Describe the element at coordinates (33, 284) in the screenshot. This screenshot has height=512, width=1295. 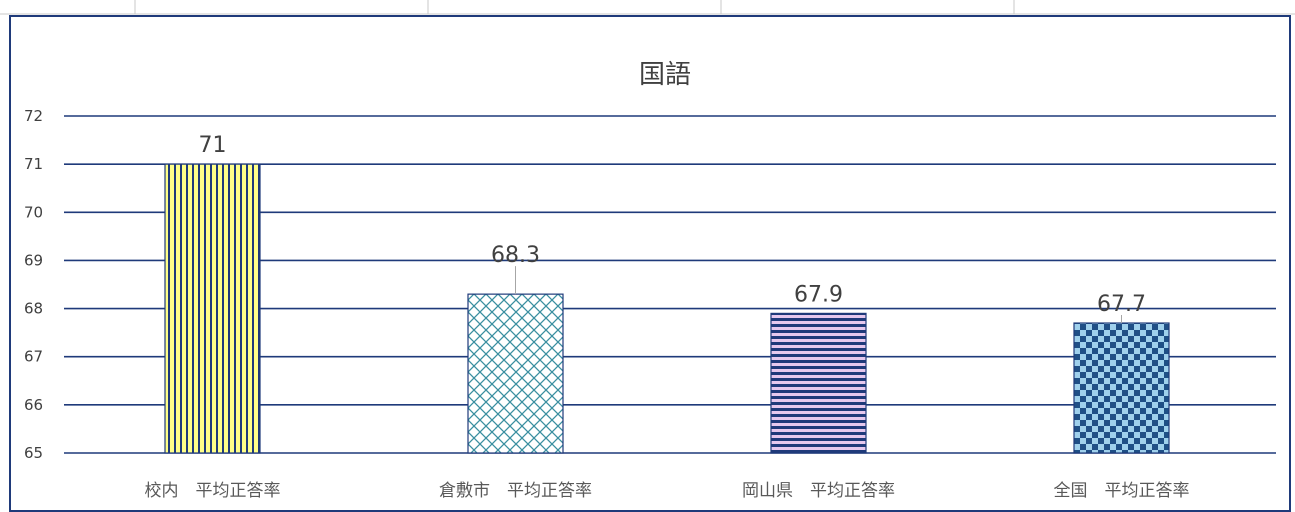
I see `y-axis-ticks: 65 66 67 68 69 70 71 72` at that location.